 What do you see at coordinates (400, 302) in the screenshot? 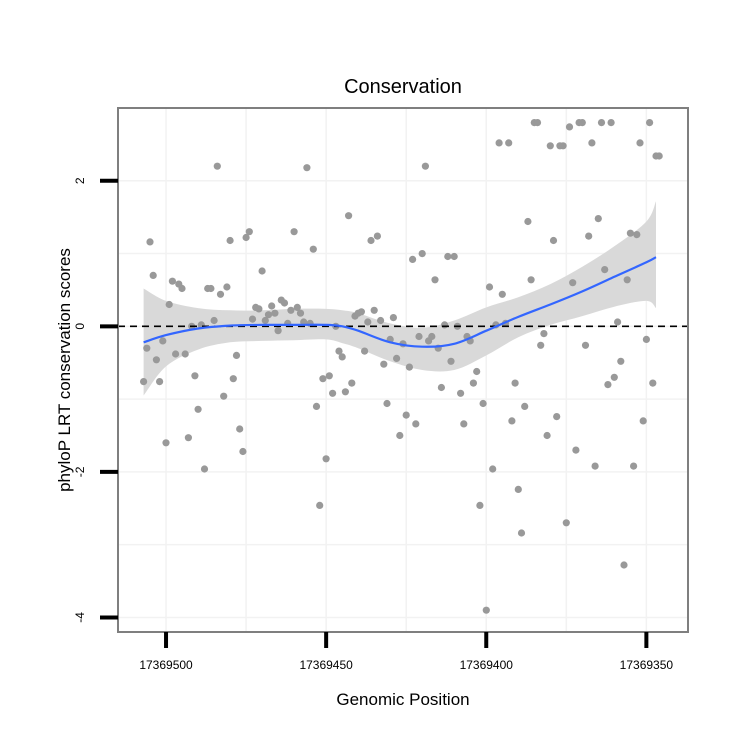
I see `smooth-line` at bounding box center [400, 302].